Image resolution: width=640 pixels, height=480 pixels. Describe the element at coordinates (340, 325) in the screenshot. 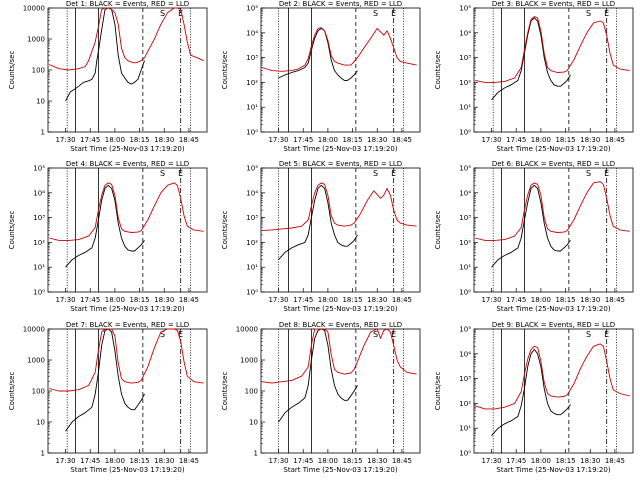

I see `chart-title: Det 8: BLACK = Events, RED = LLD` at that location.